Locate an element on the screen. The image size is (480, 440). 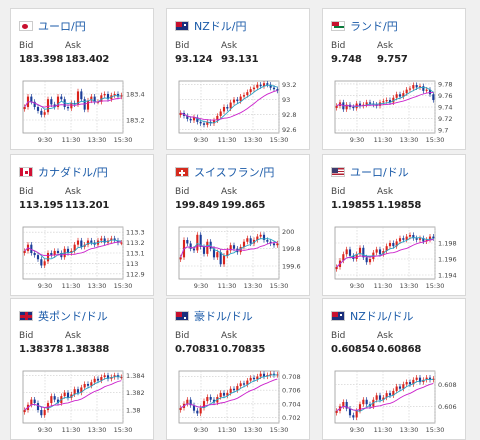
pair-link: カナダドル/円 is located at coordinates (63, 172).